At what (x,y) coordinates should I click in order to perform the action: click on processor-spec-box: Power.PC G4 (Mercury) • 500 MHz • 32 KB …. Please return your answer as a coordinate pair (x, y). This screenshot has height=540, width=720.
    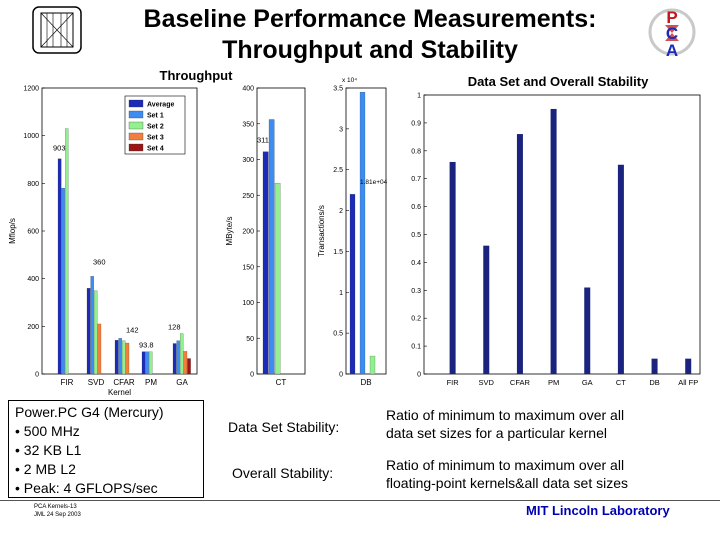
    Looking at the image, I should click on (106, 449).